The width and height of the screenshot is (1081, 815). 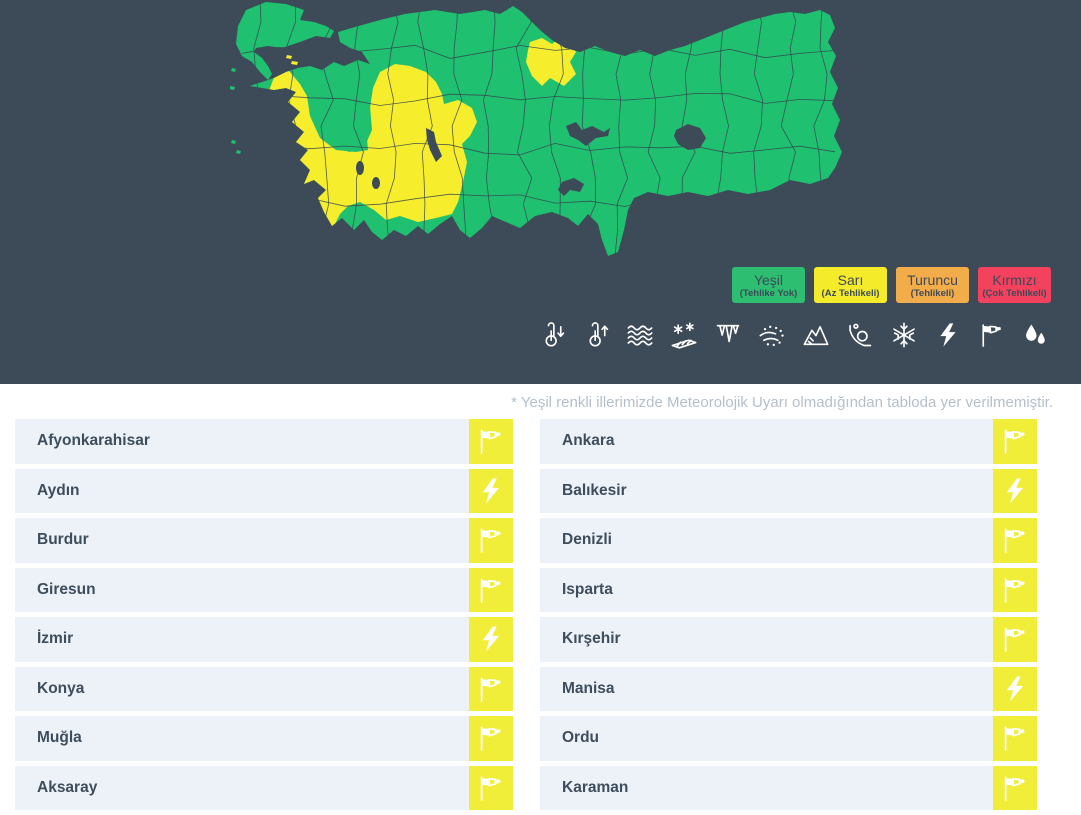 What do you see at coordinates (772, 335) in the screenshot?
I see `blowing-snow-icon` at bounding box center [772, 335].